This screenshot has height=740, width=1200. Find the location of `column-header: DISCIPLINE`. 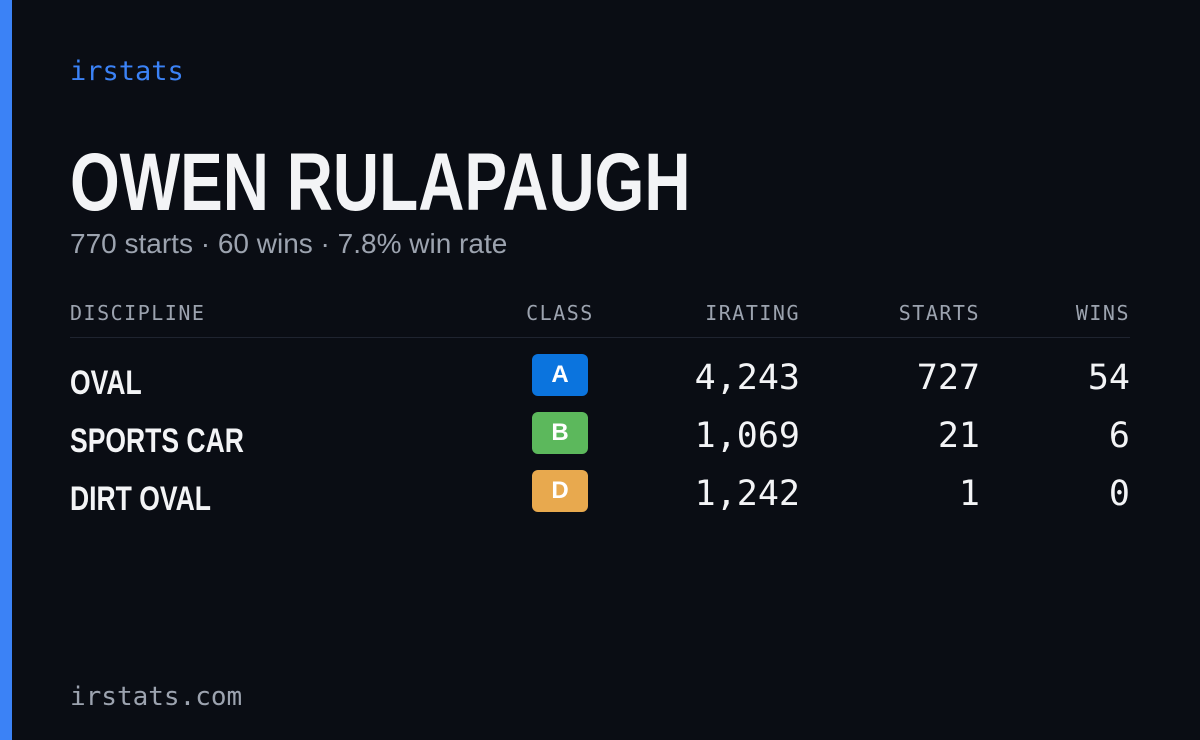

column-header: DISCIPLINE is located at coordinates (138, 313).